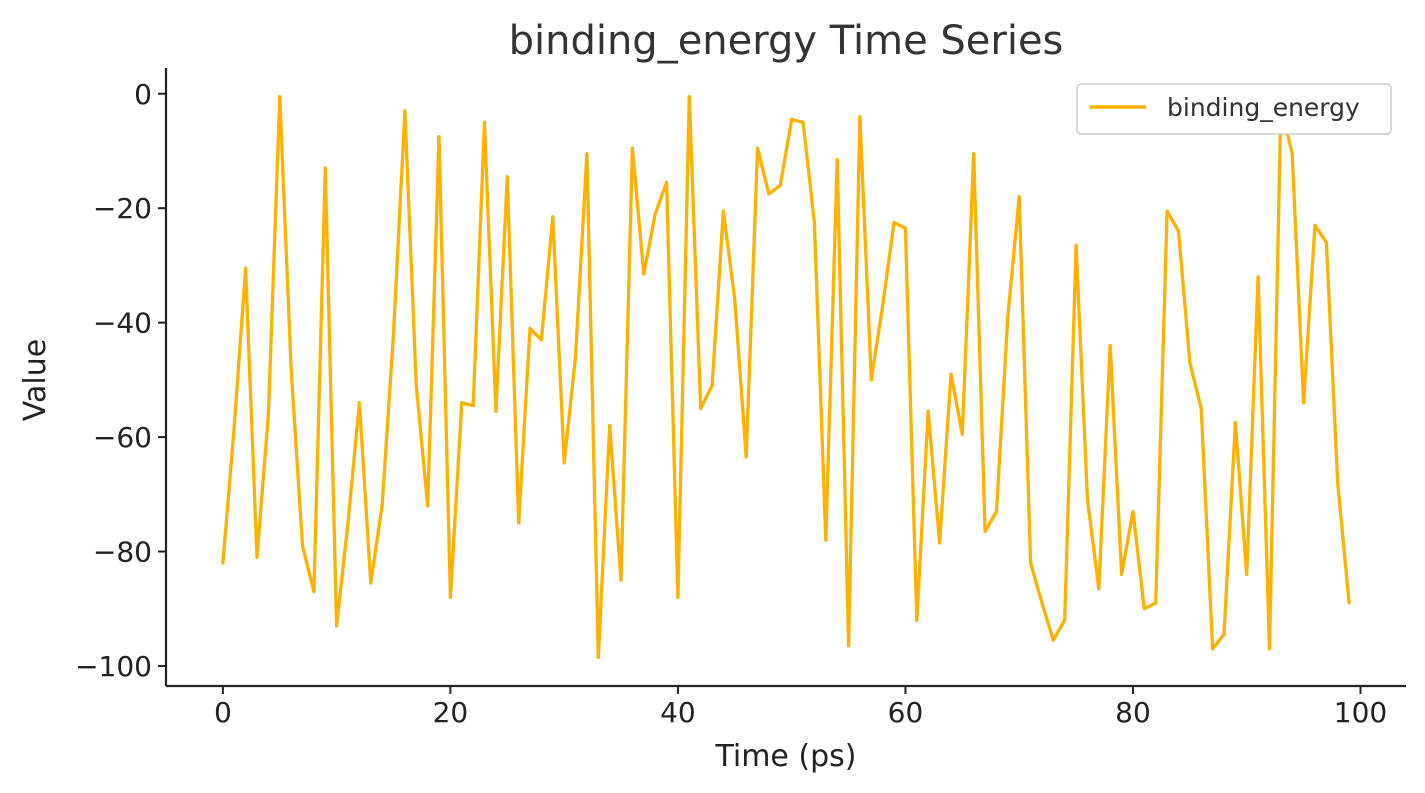 This screenshot has width=1425, height=793. What do you see at coordinates (1263, 107) in the screenshot?
I see `legend-label: binding_energy` at bounding box center [1263, 107].